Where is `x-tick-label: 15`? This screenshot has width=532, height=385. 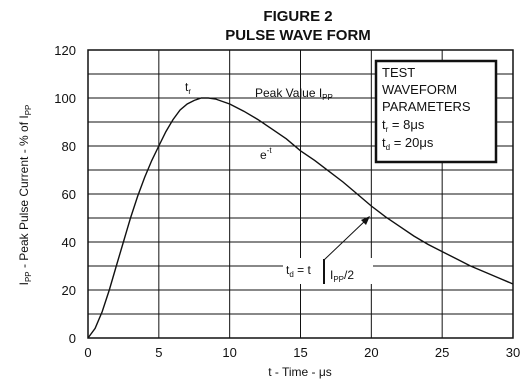
x-tick-label: 15 is located at coordinates (300, 352).